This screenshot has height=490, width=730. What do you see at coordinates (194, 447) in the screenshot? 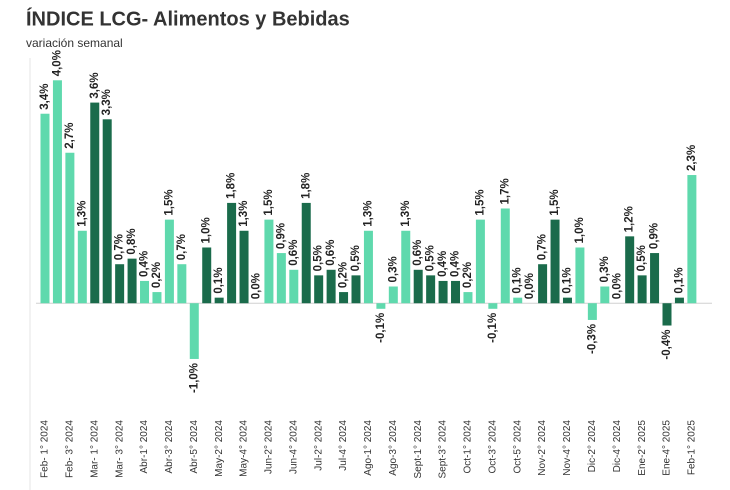
I see `x-tick-label: Abr-5° 2024` at bounding box center [194, 447].